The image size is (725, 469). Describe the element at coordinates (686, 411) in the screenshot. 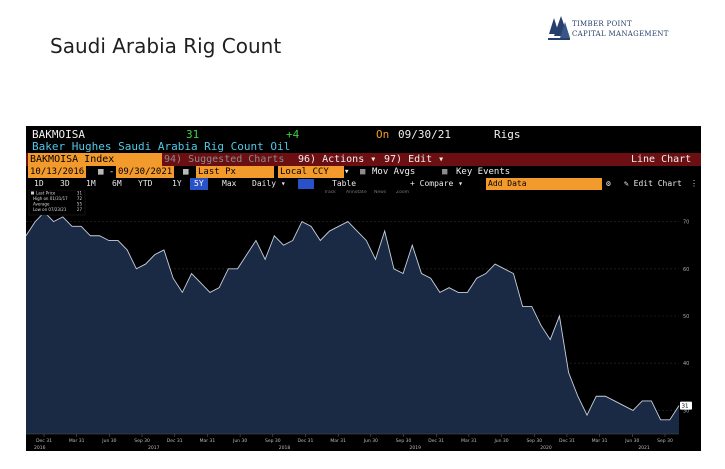

I see `y-tick-label: 30` at that location.